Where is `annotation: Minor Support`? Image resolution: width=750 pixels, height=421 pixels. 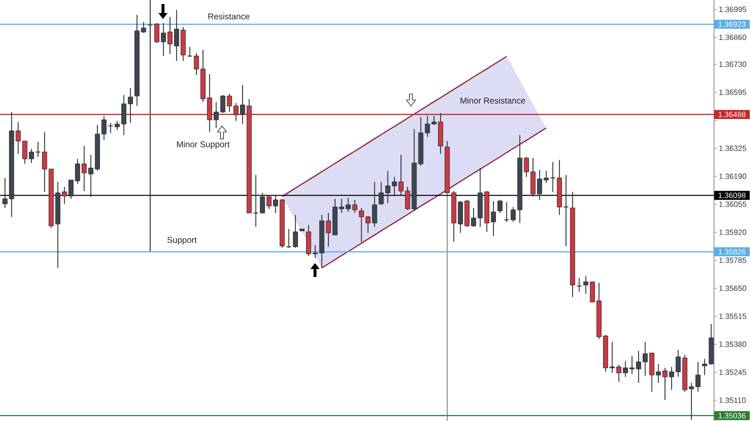
annotation: Minor Support is located at coordinates (203, 145).